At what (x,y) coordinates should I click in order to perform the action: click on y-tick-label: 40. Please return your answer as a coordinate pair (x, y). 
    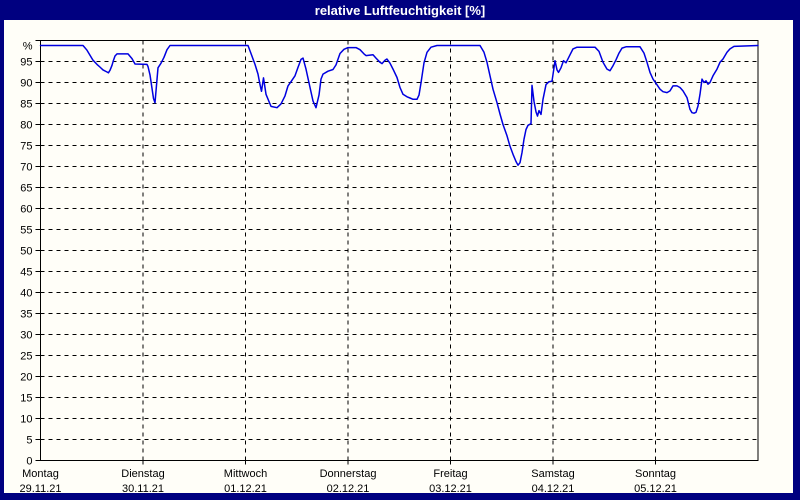
    Looking at the image, I should click on (26, 294).